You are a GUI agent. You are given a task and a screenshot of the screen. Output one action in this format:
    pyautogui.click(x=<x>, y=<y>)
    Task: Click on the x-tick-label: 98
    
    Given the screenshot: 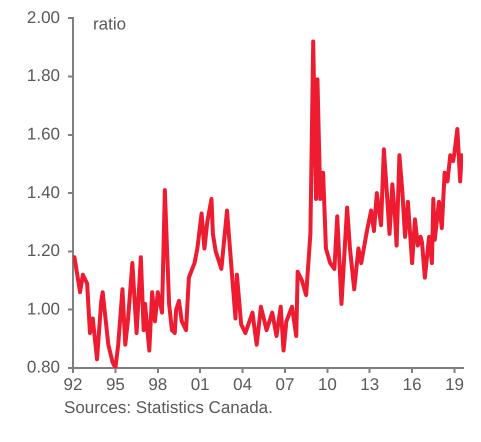 What is the action you would take?
    pyautogui.click(x=158, y=384)
    